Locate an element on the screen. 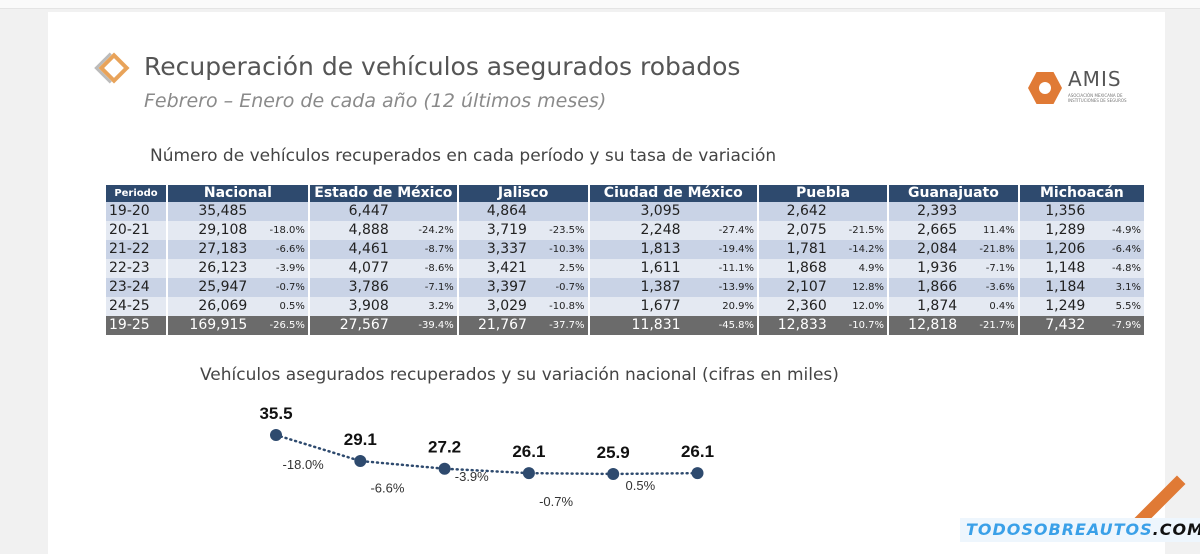 The image size is (1200, 554). variation-cell: 11.4% is located at coordinates (992, 230).